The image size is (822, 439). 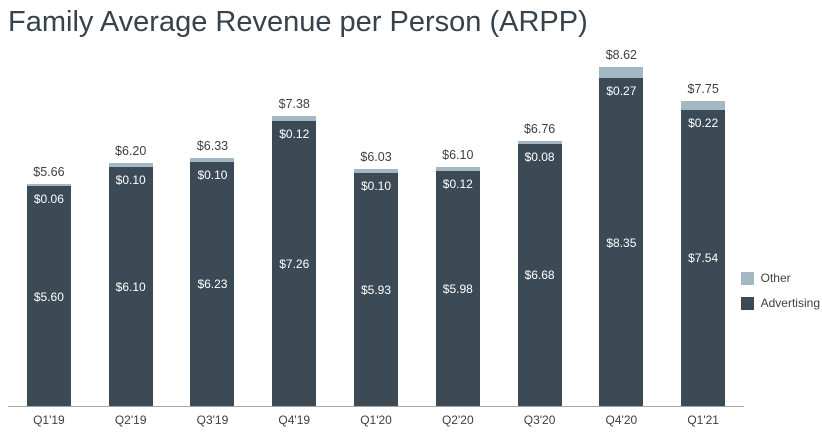 I want to click on advertising-value-label: $5.93, so click(x=376, y=290).